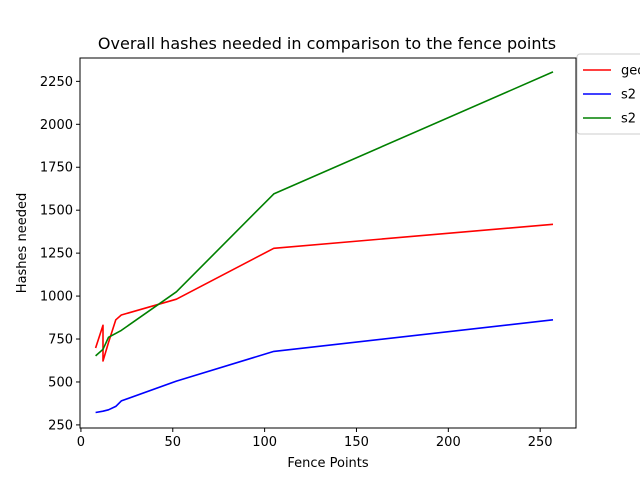 The image size is (640, 480). Describe the element at coordinates (56, 211) in the screenshot. I see `y-tick-label: 1500` at that location.